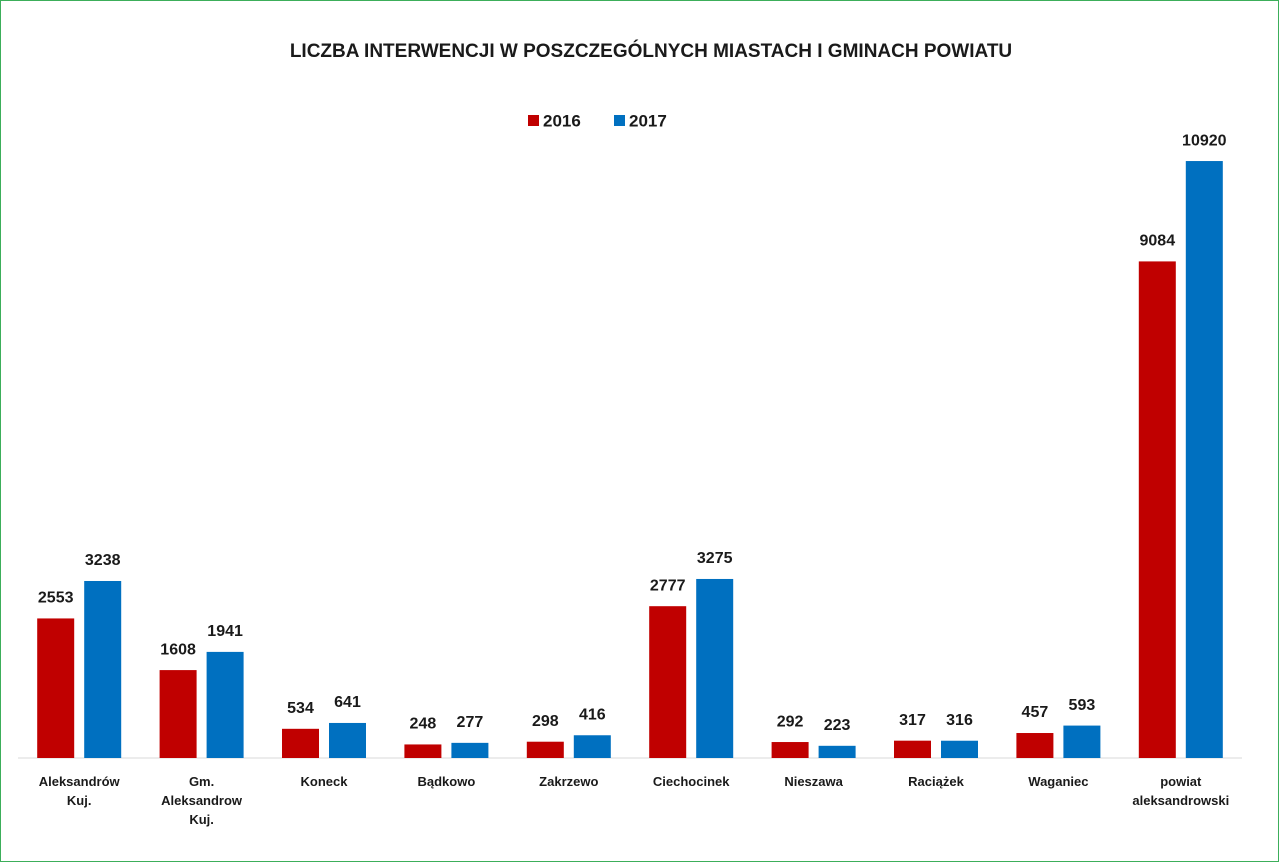 The image size is (1279, 862). Describe the element at coordinates (446, 781) in the screenshot. I see `x-tick-label: Bądkowo` at that location.